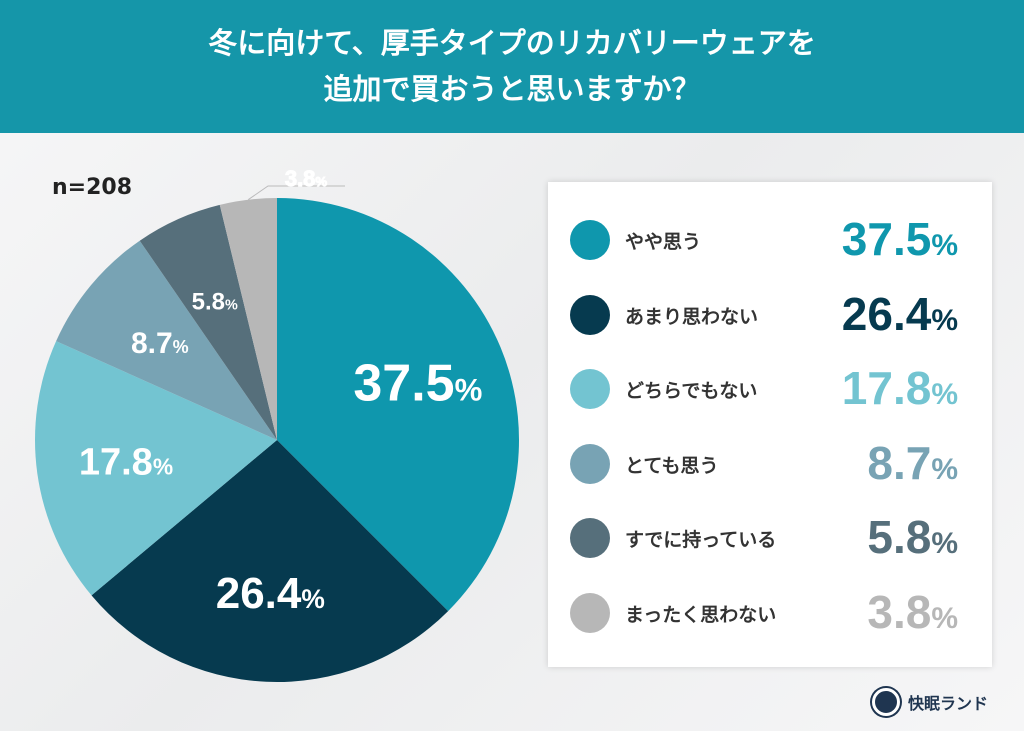 This screenshot has height=731, width=1024. Describe the element at coordinates (948, 703) in the screenshot. I see `logo-text: 快眠ランド` at that location.